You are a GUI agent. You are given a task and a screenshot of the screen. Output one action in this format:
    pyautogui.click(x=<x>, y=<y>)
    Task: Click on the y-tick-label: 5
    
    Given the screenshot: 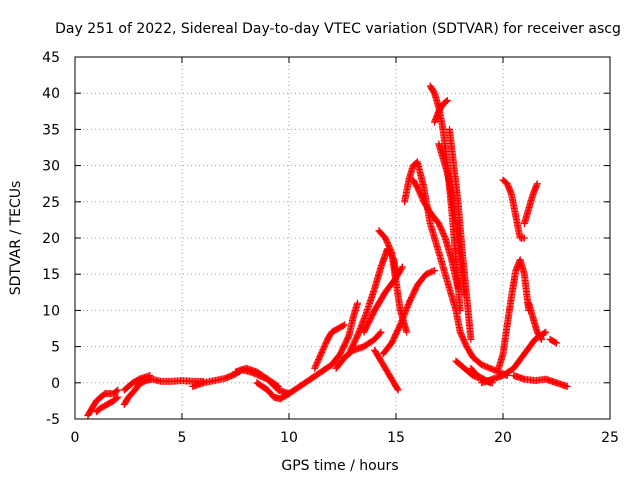 What is the action you would take?
    pyautogui.click(x=55, y=348)
    